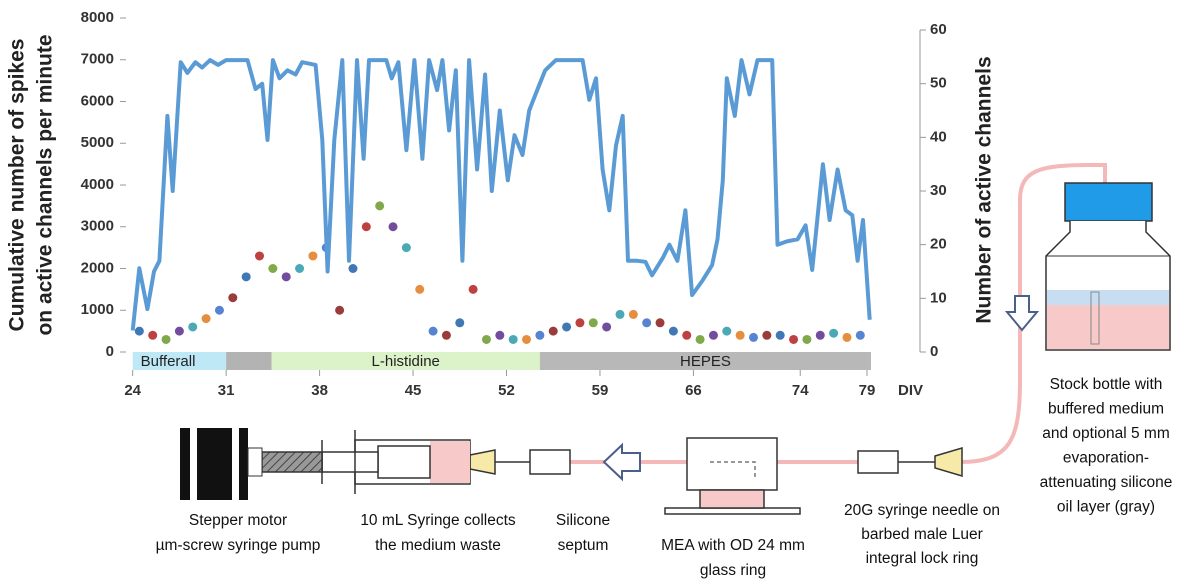 The height and width of the screenshot is (583, 1200). What do you see at coordinates (1106, 458) in the screenshot?
I see `diagram-label: evaporation-` at bounding box center [1106, 458].